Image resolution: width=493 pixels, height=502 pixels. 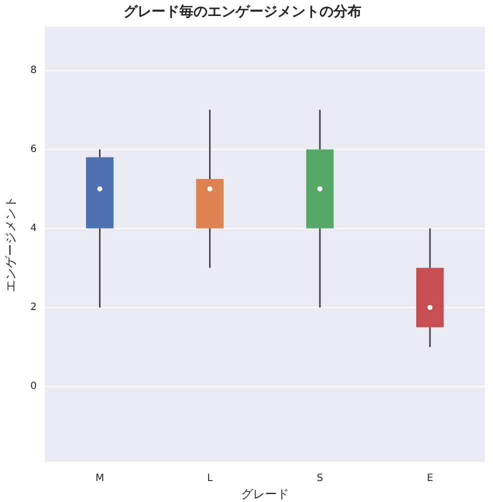 What do you see at coordinates (243, 12) in the screenshot?
I see `chart-title: グレード毎のエンゲージメントの分布` at bounding box center [243, 12].